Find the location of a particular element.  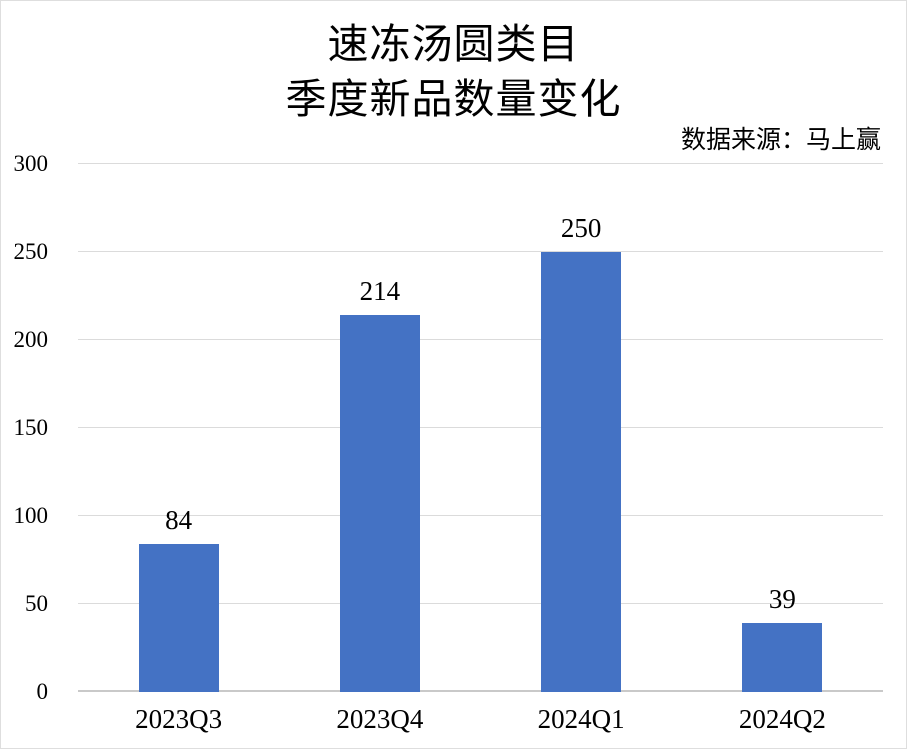

bar-2023Q4 is located at coordinates (379, 503).